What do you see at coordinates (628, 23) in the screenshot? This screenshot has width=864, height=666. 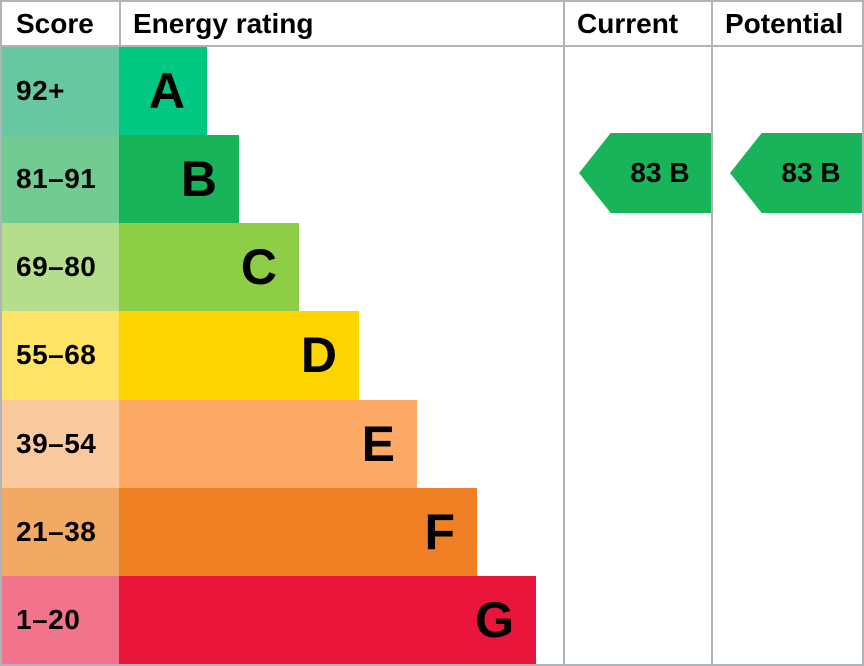 I see `header-current: Current` at bounding box center [628, 23].